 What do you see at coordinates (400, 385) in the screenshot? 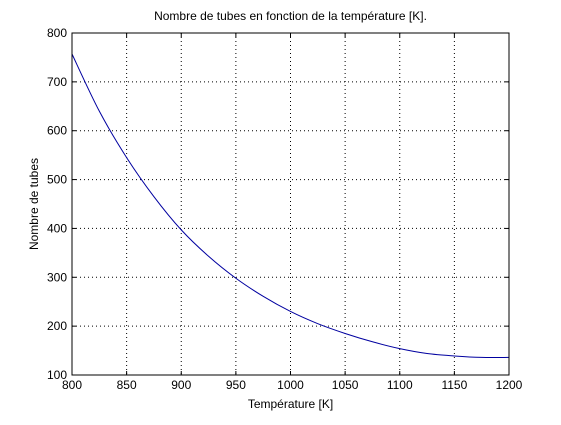
I see `x-tick-label: 1100` at bounding box center [400, 385].